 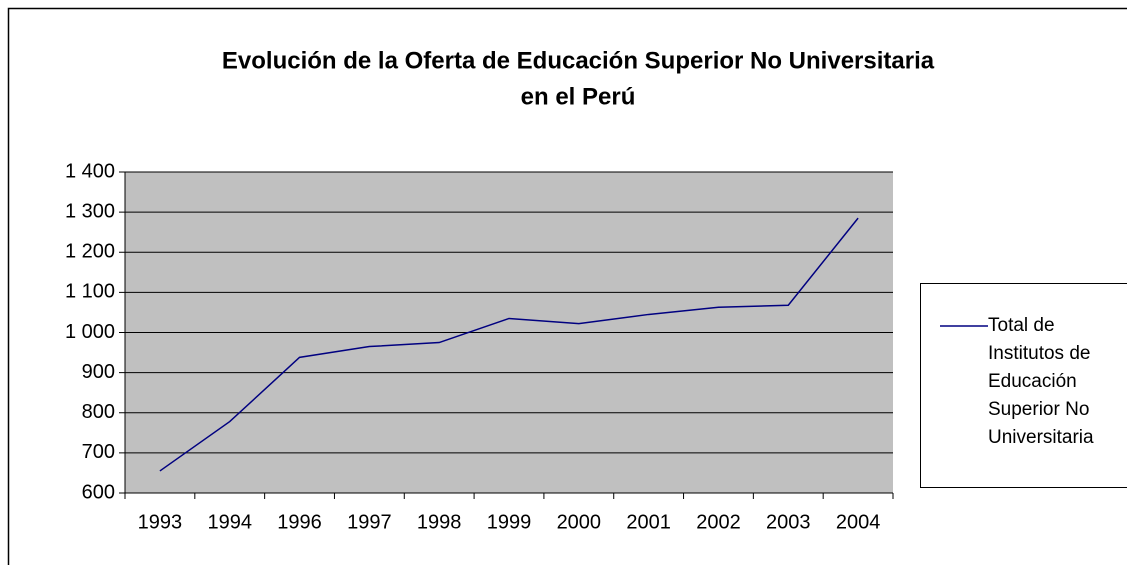 I want to click on legend-box, so click(x=1023, y=385).